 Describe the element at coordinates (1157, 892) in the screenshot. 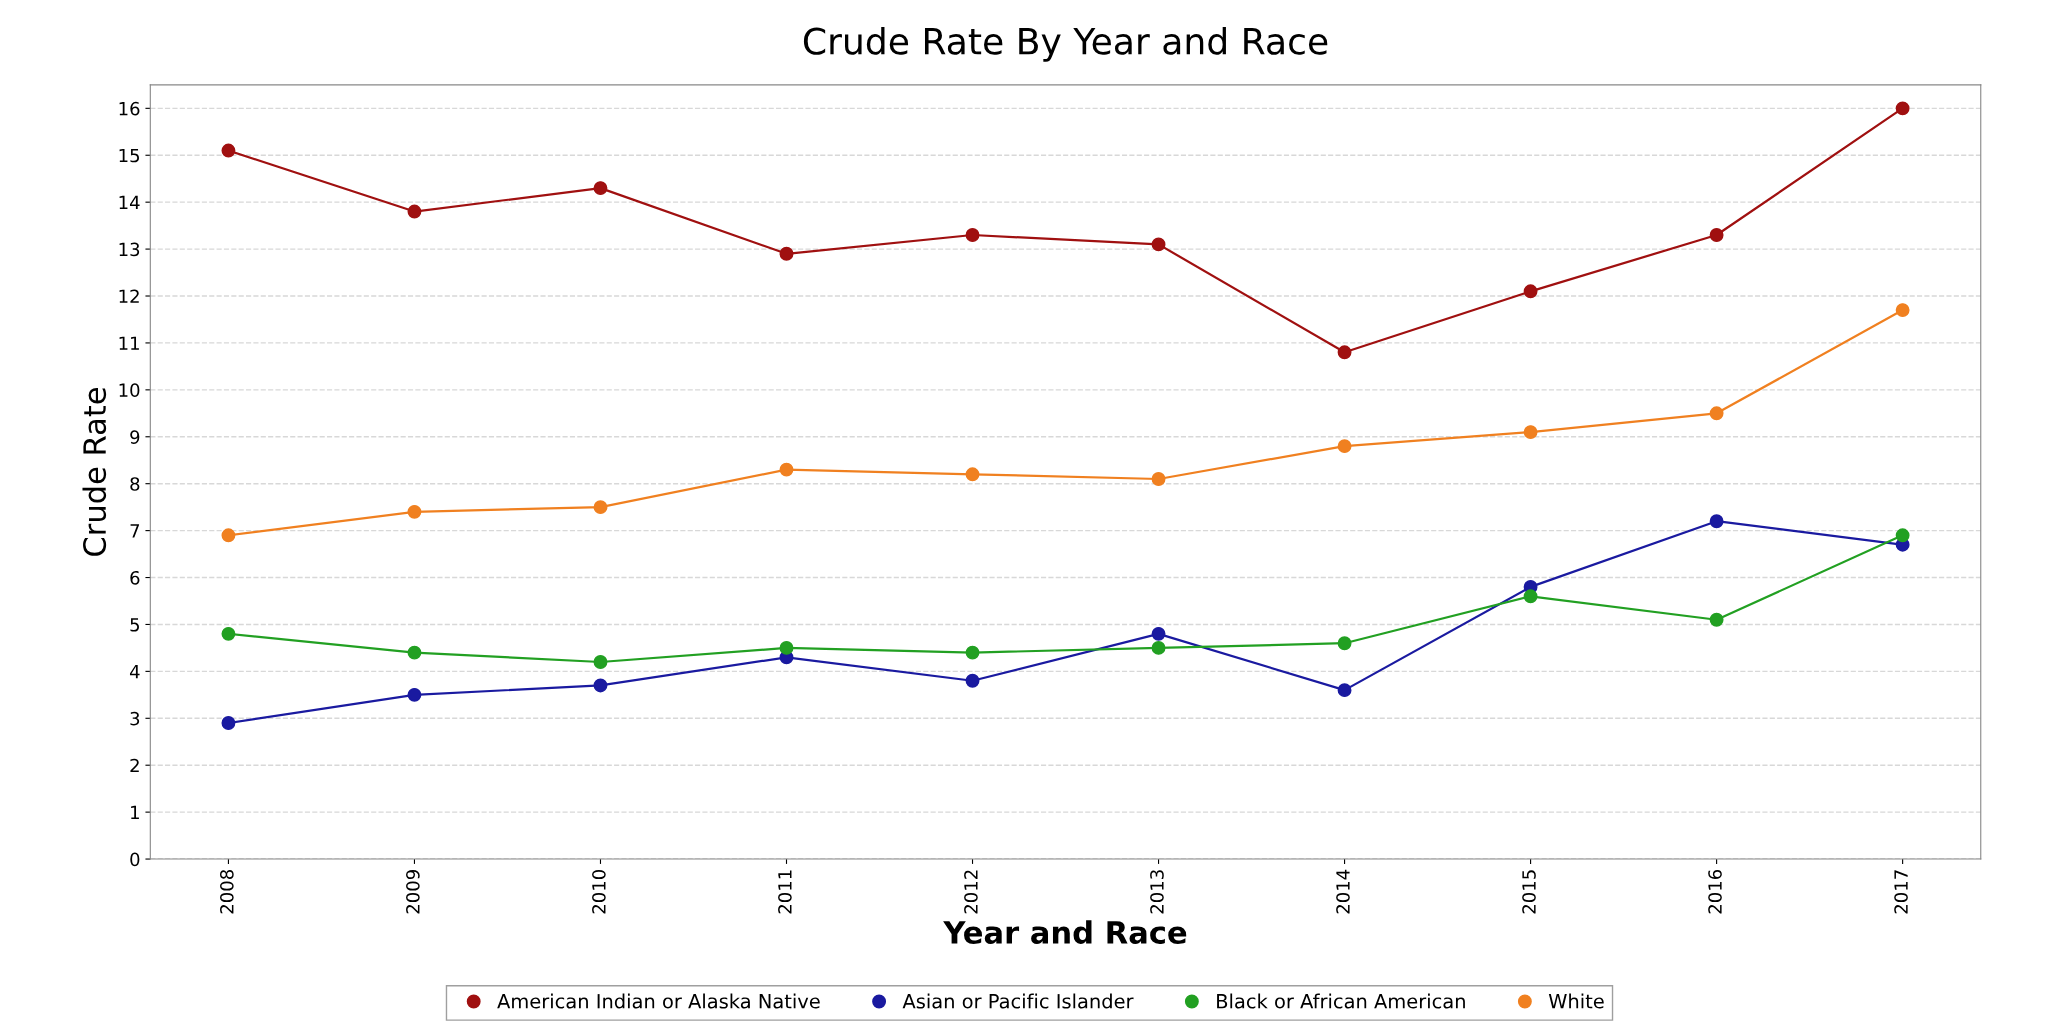

I see `x-tick-label: 2013` at that location.